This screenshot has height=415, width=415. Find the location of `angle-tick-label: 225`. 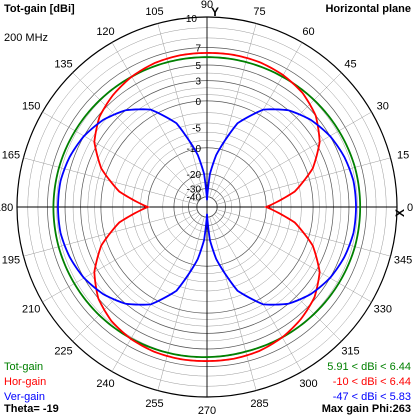

angle-tick-label: 225 is located at coordinates (63, 352).